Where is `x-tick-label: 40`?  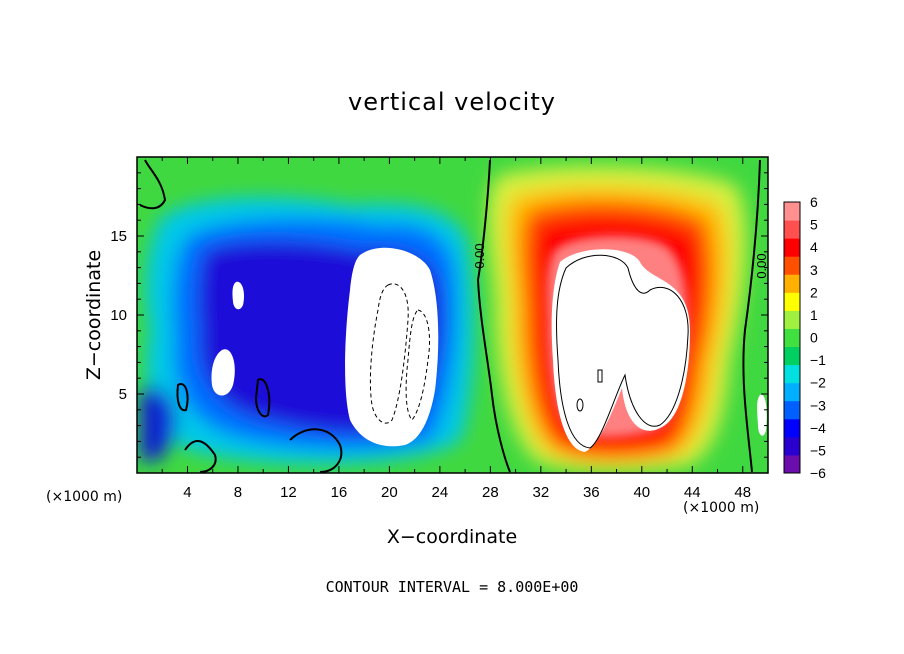
x-tick-label: 40 is located at coordinates (641, 492).